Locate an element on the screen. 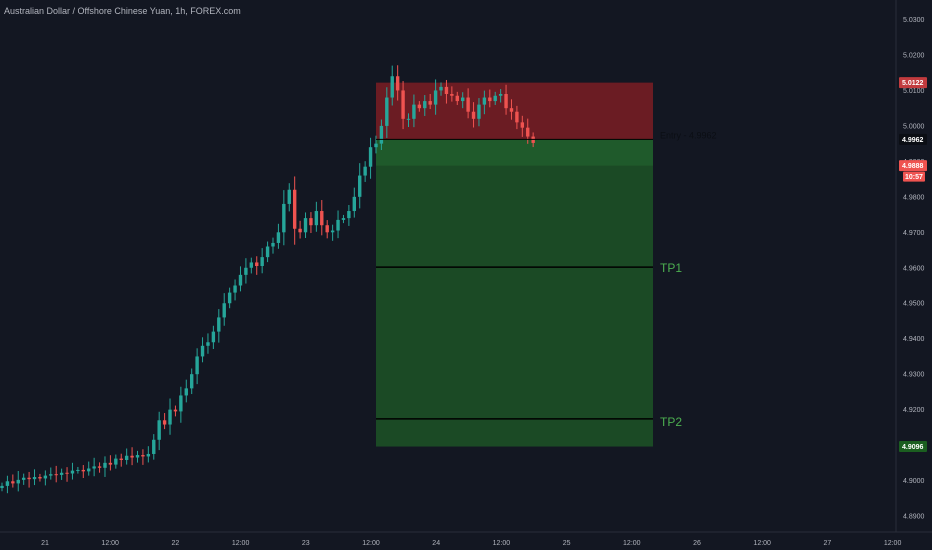 This screenshot has height=550, width=932. x-tick-label: 24 is located at coordinates (436, 543).